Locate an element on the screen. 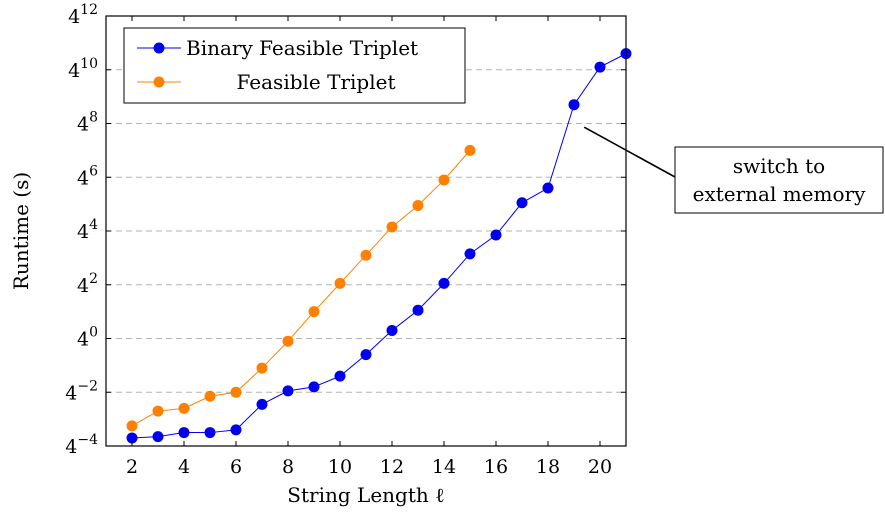 The height and width of the screenshot is (514, 885). annotation-box is located at coordinates (779, 180).